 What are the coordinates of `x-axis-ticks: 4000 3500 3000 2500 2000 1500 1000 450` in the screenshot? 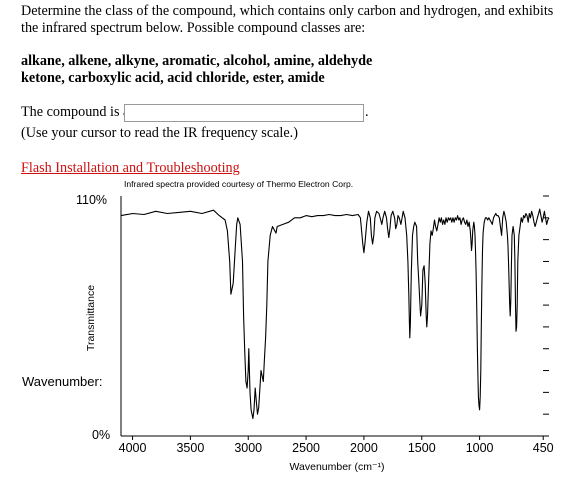 It's located at (336, 445).